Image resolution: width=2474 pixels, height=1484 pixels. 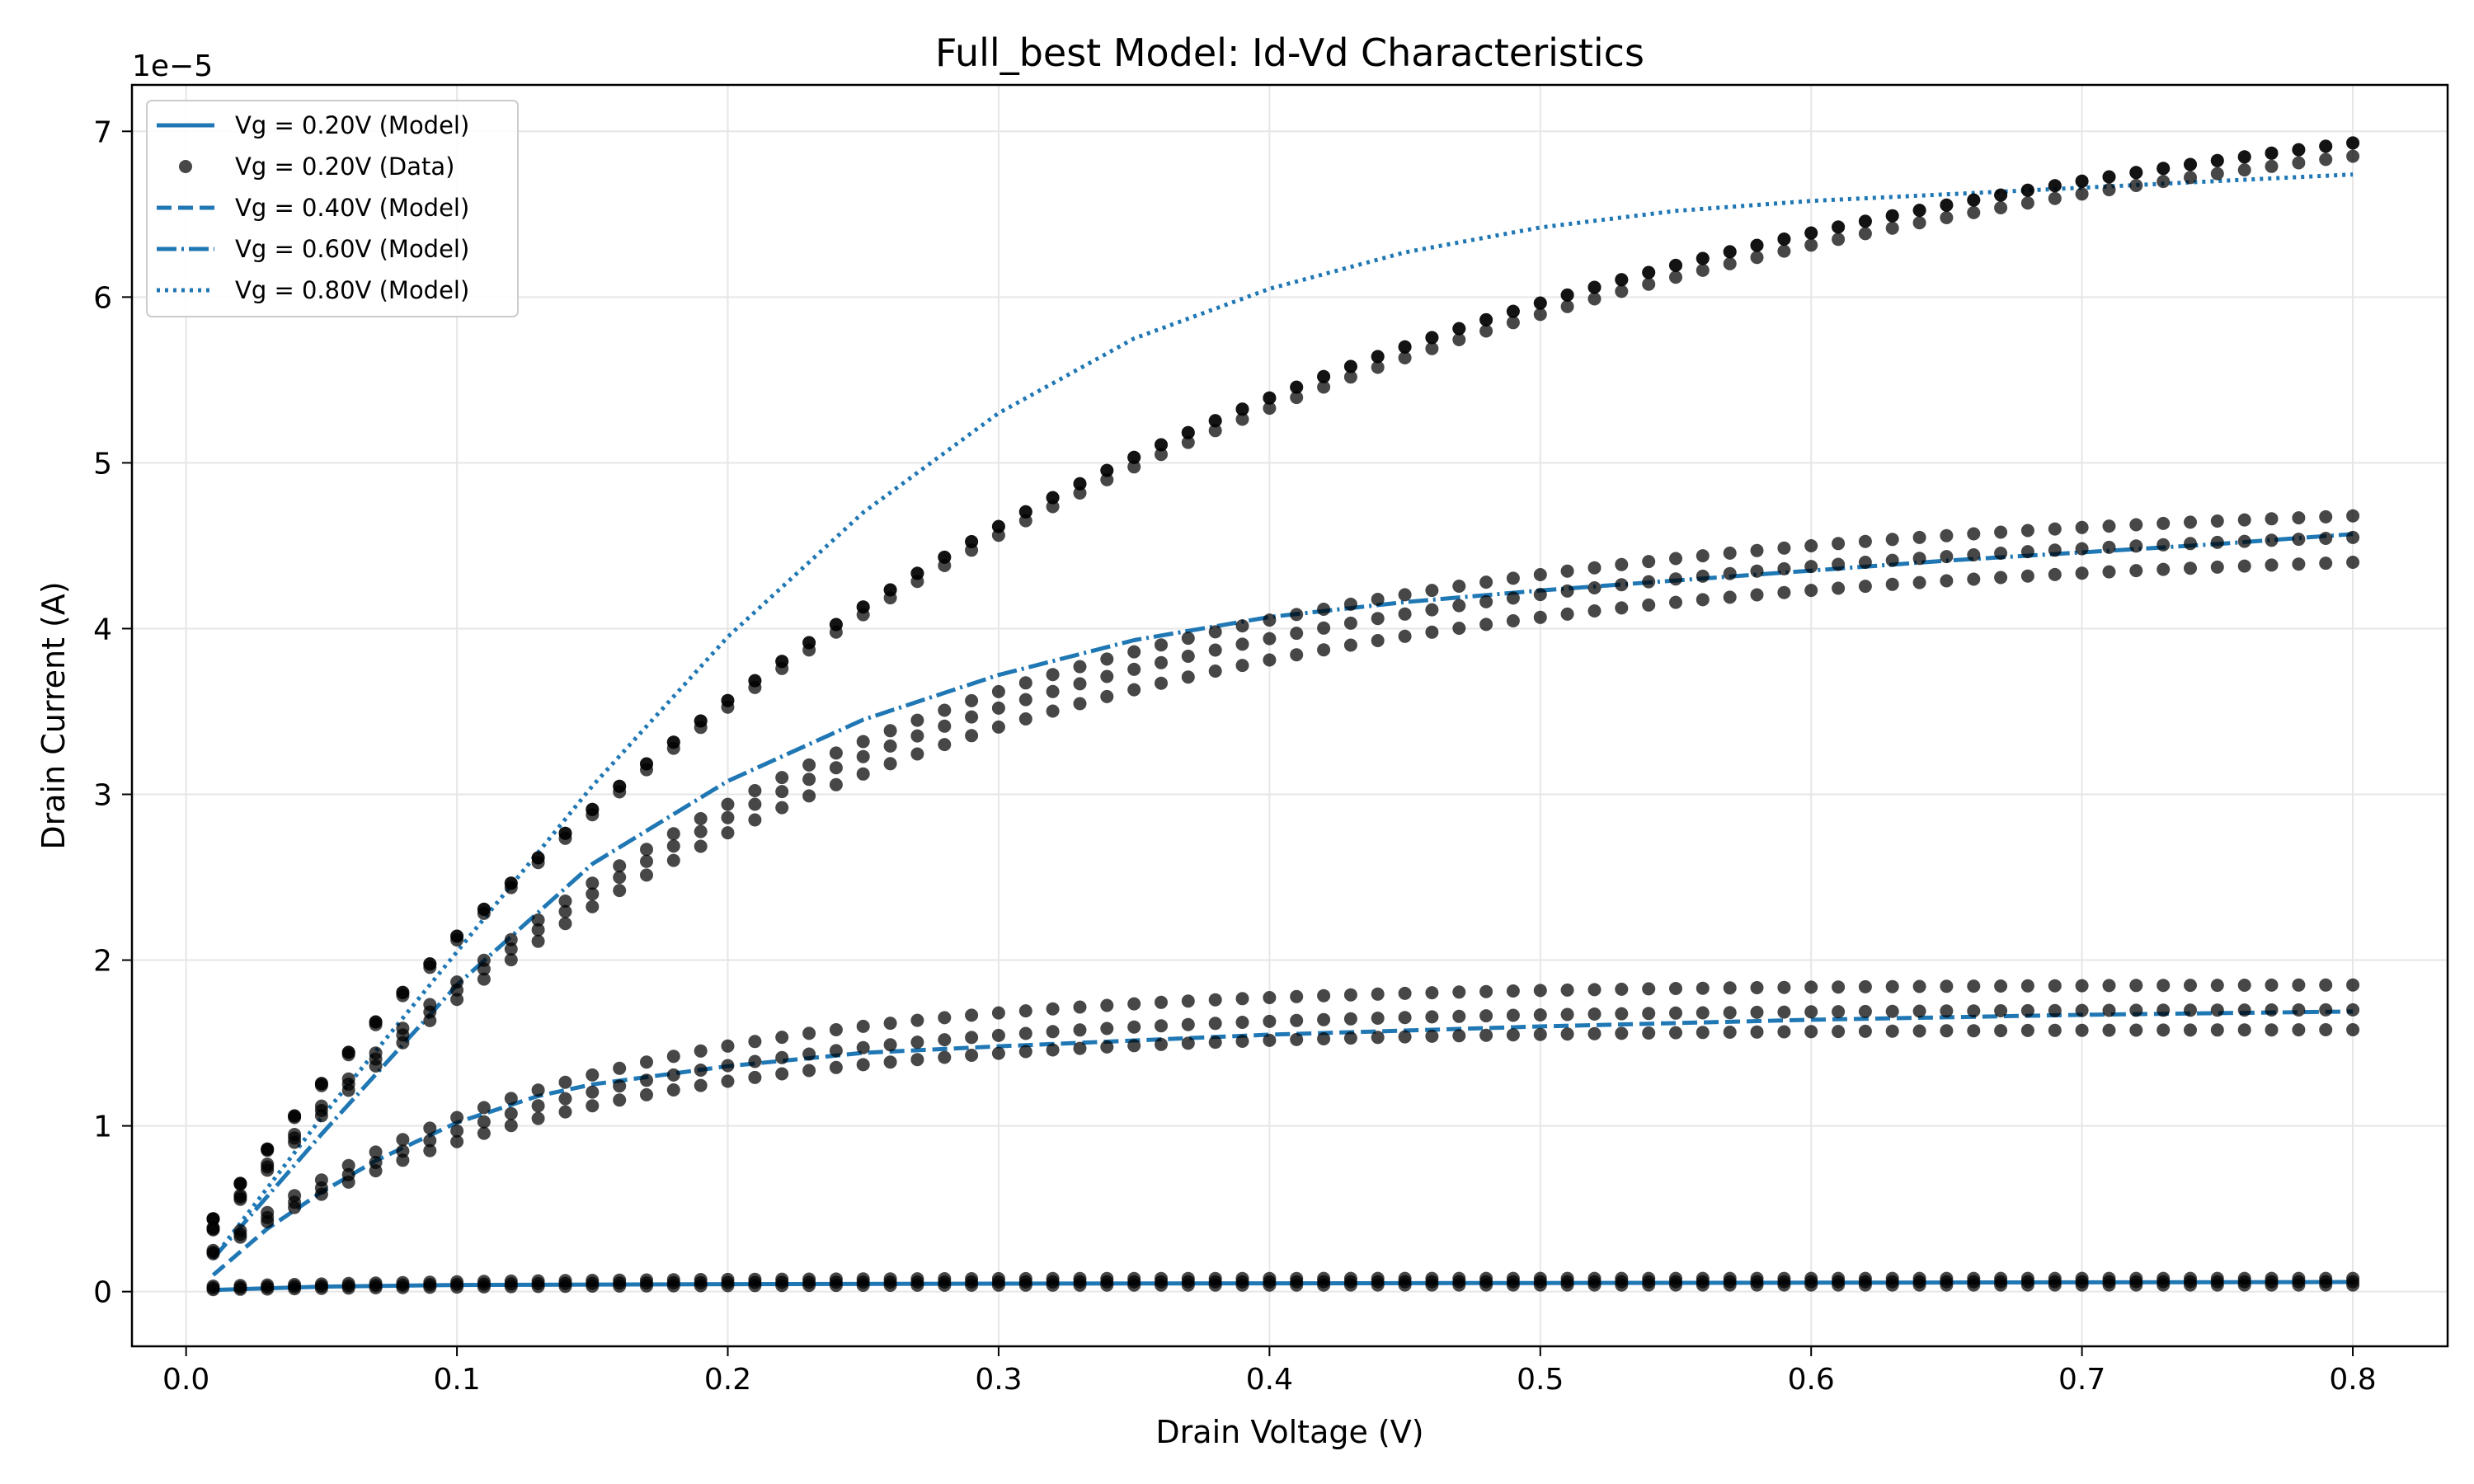 I want to click on x-tick-label: 0.1, so click(x=456, y=1380).